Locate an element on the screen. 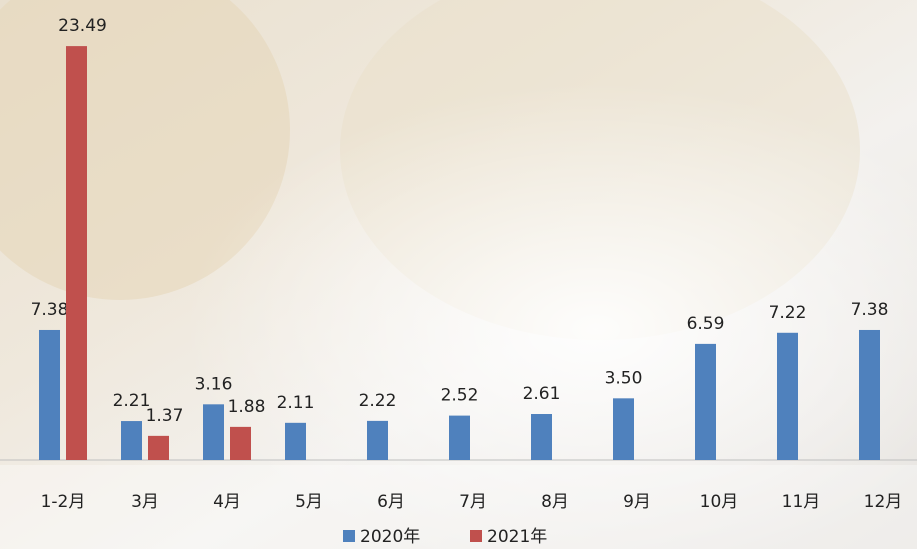 This screenshot has height=549, width=917. value-label: 2.52 is located at coordinates (460, 396).